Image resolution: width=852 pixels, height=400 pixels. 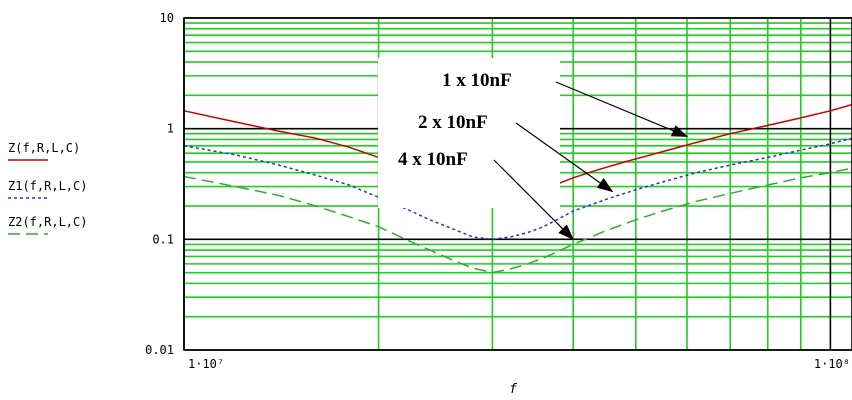 I want to click on y-tick-label: 0.01, so click(x=159, y=350).